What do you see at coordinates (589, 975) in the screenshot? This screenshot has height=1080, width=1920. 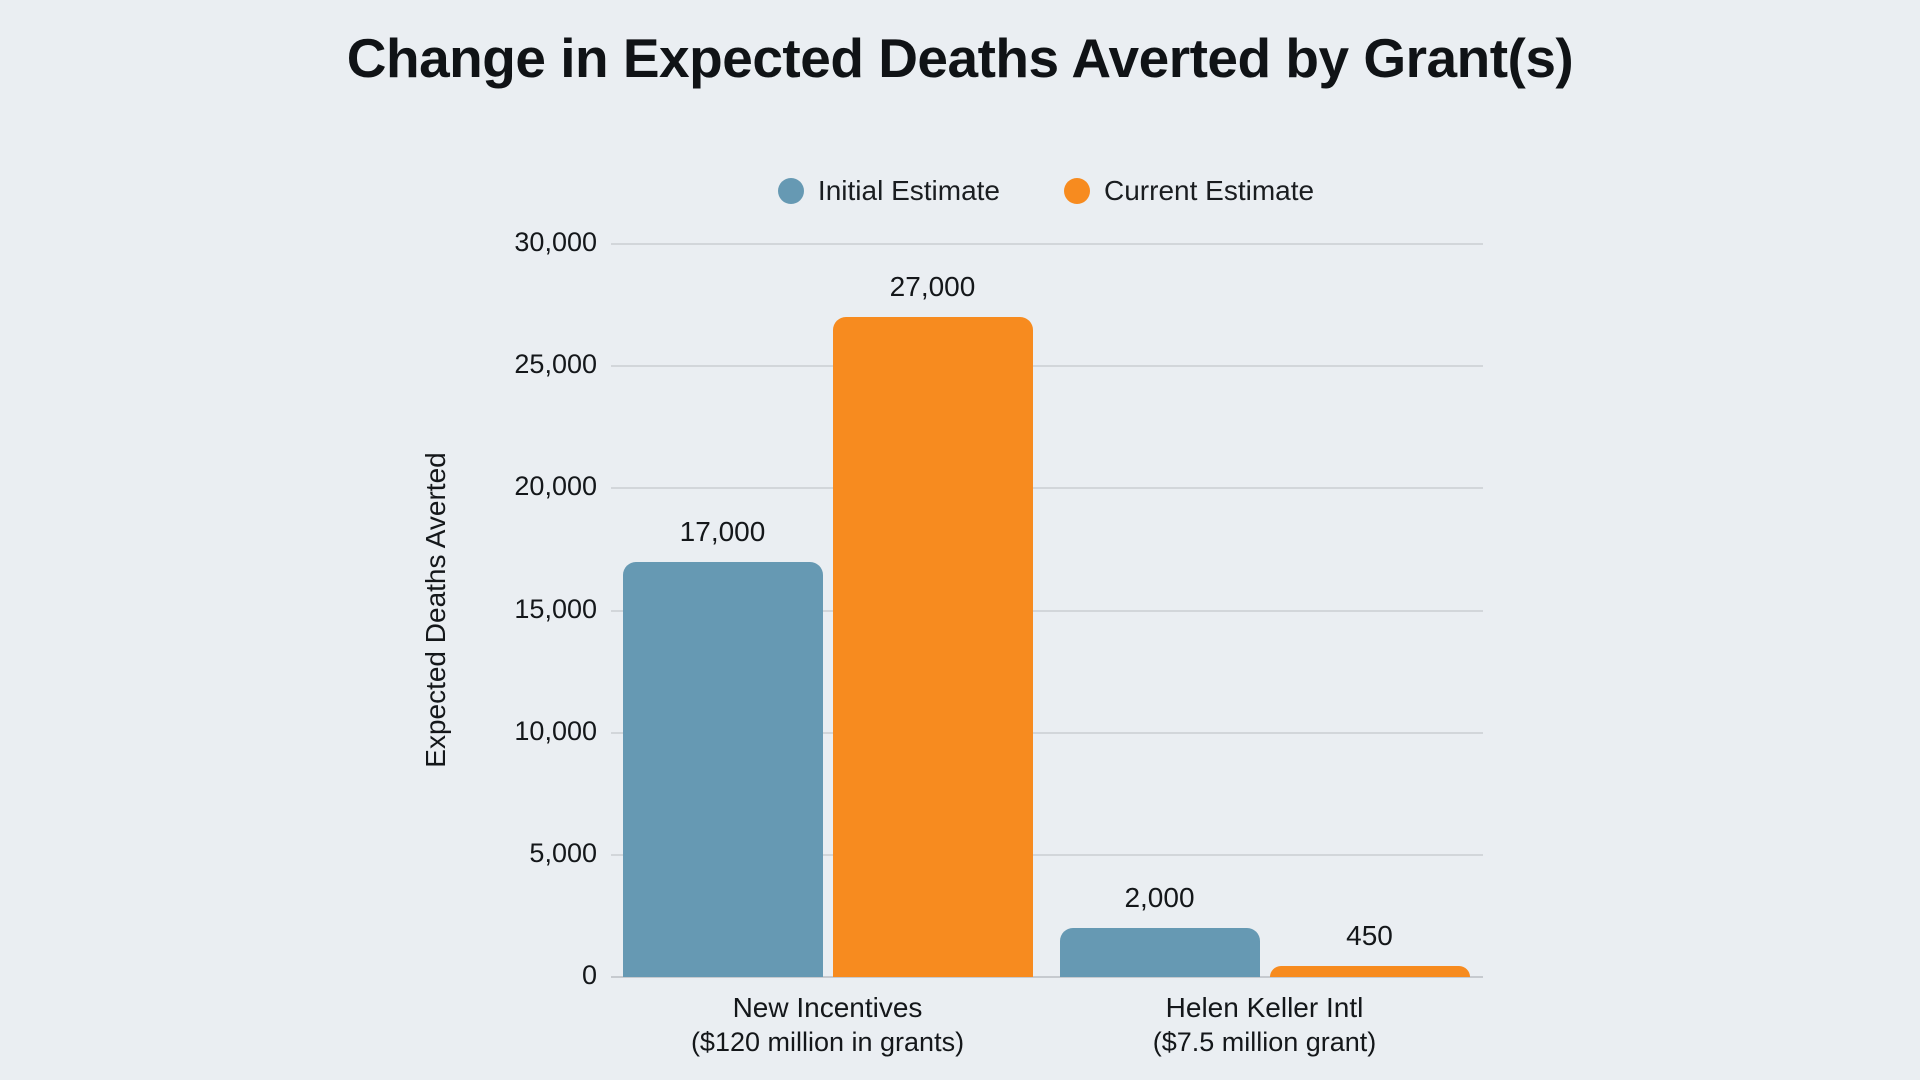 I see `y-tick-label: 0` at bounding box center [589, 975].